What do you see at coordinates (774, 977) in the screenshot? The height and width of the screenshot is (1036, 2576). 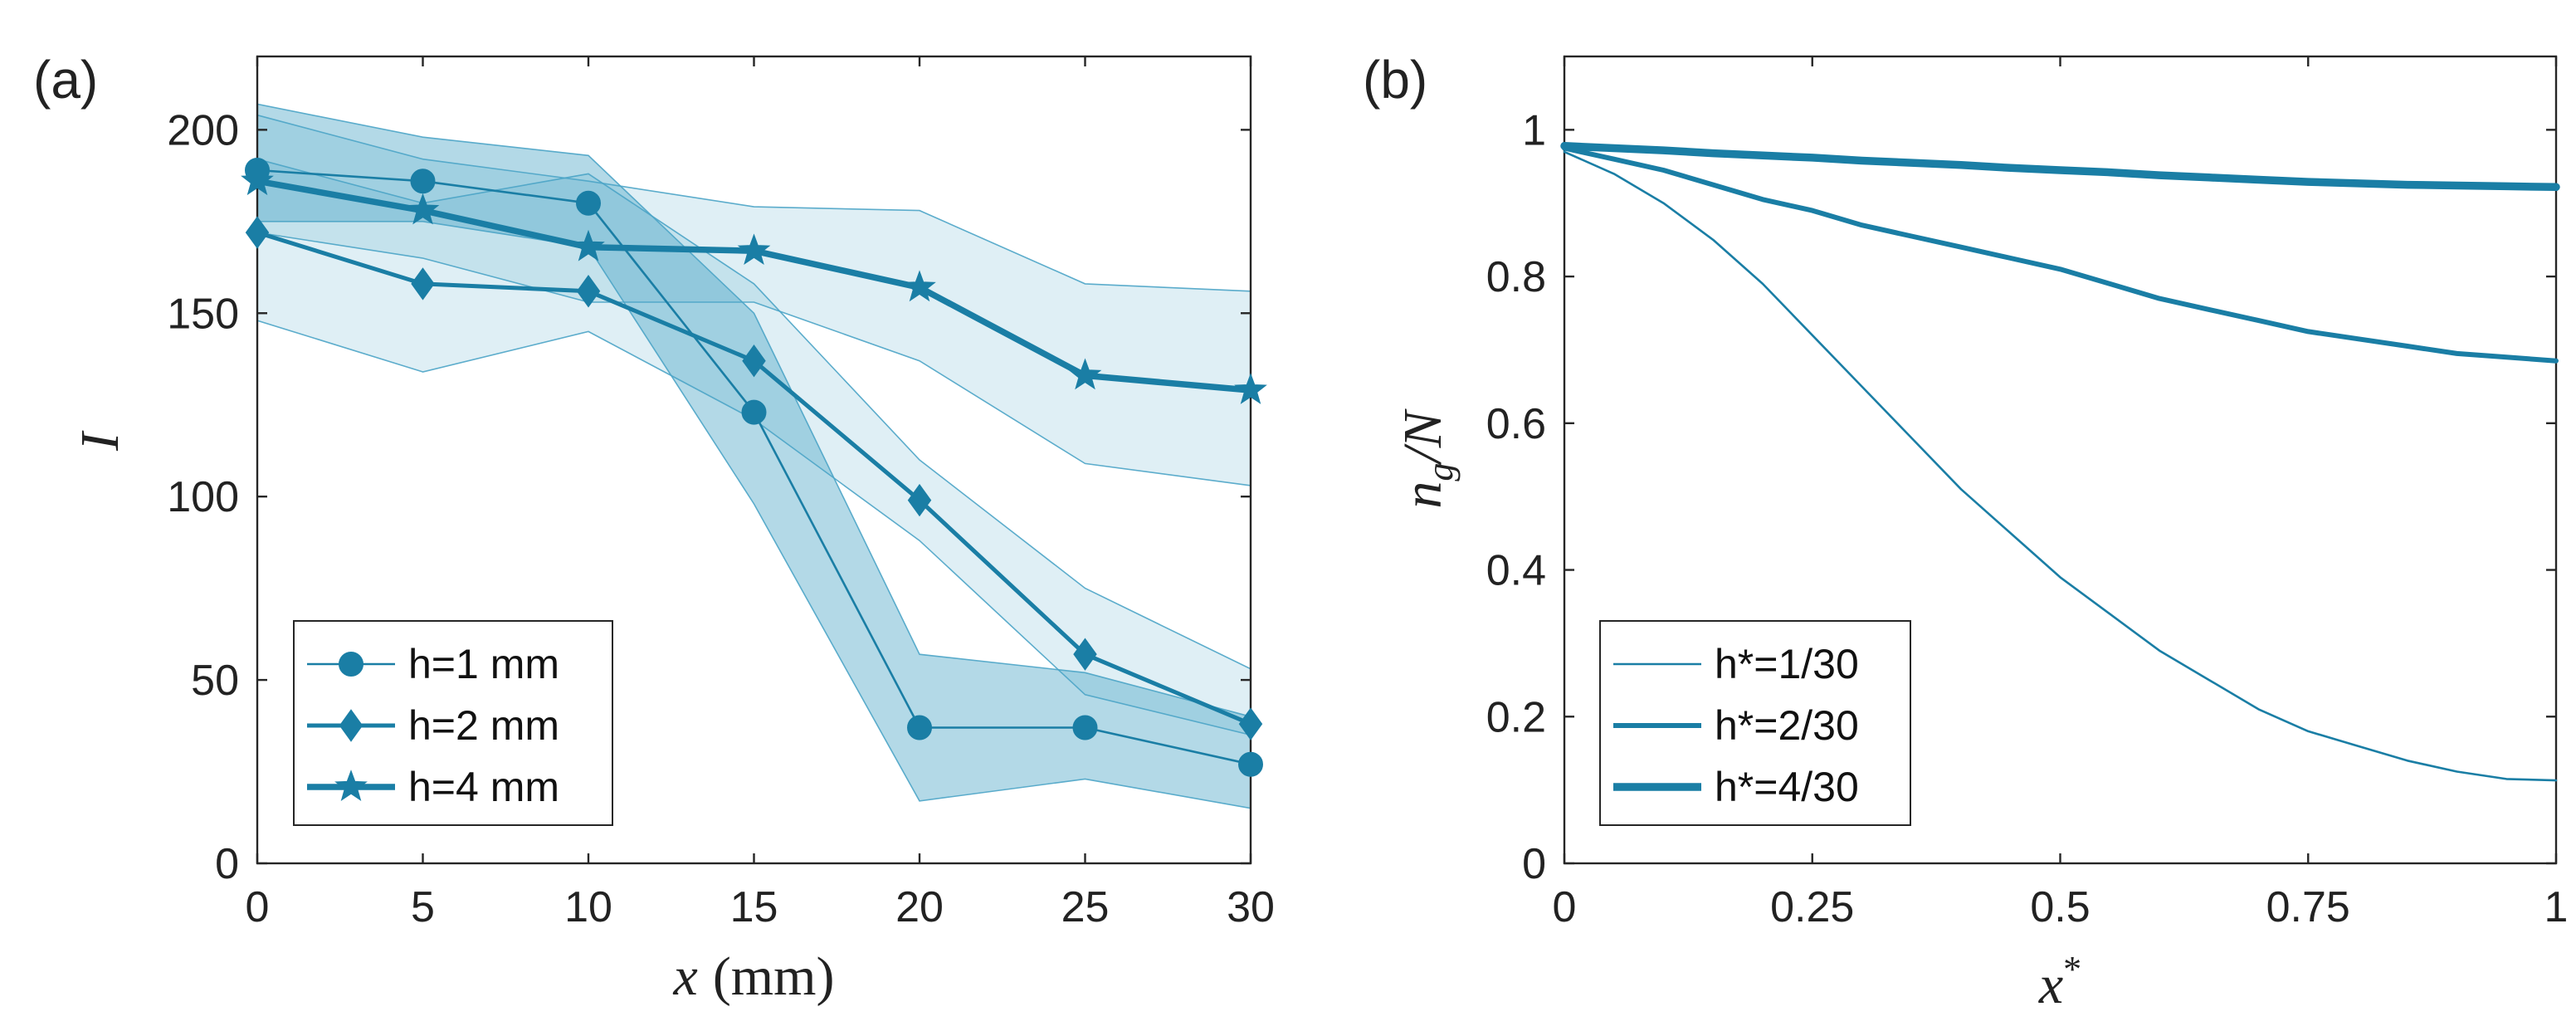 I see `x-axis-label-unit: (mm)` at bounding box center [774, 977].